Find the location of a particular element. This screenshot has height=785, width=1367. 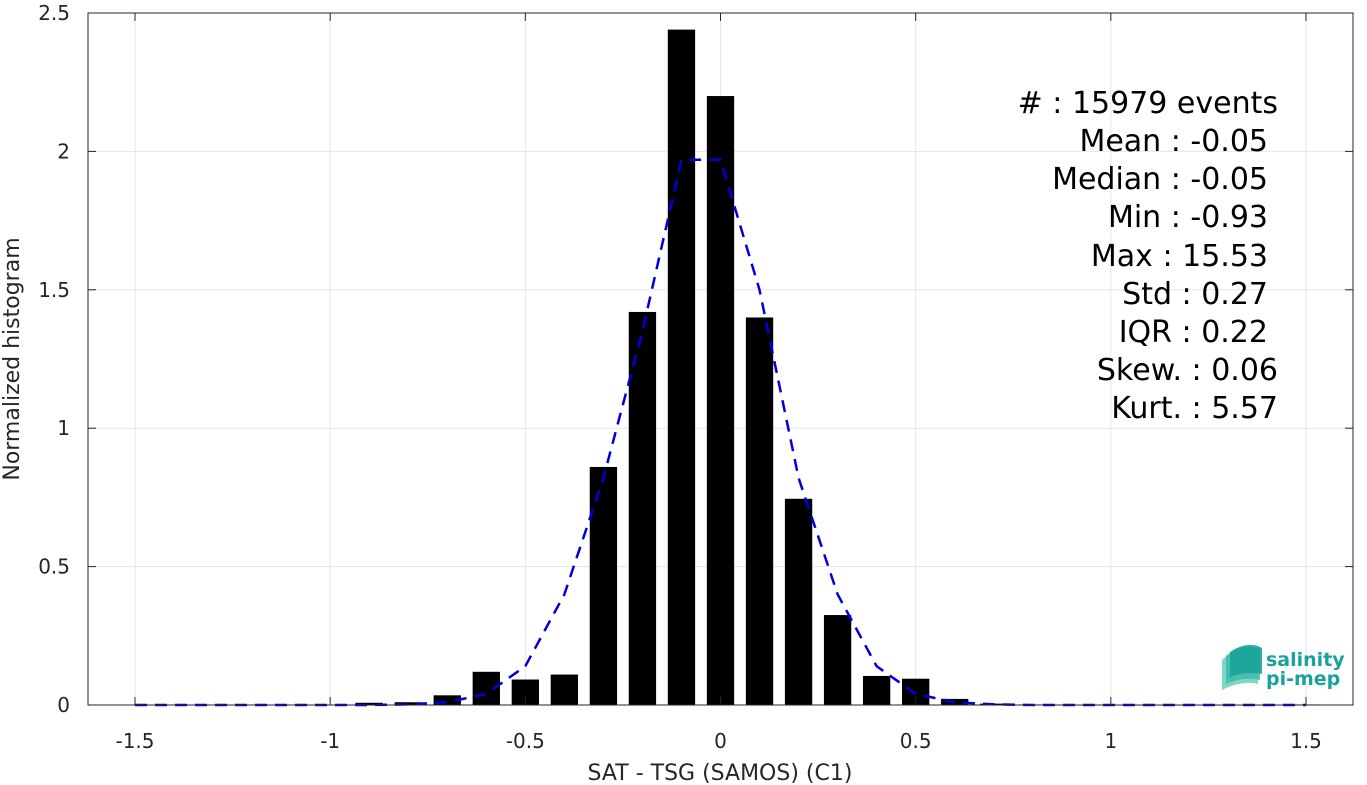

y-axis-label: Normalized histogram is located at coordinates (12, 358).